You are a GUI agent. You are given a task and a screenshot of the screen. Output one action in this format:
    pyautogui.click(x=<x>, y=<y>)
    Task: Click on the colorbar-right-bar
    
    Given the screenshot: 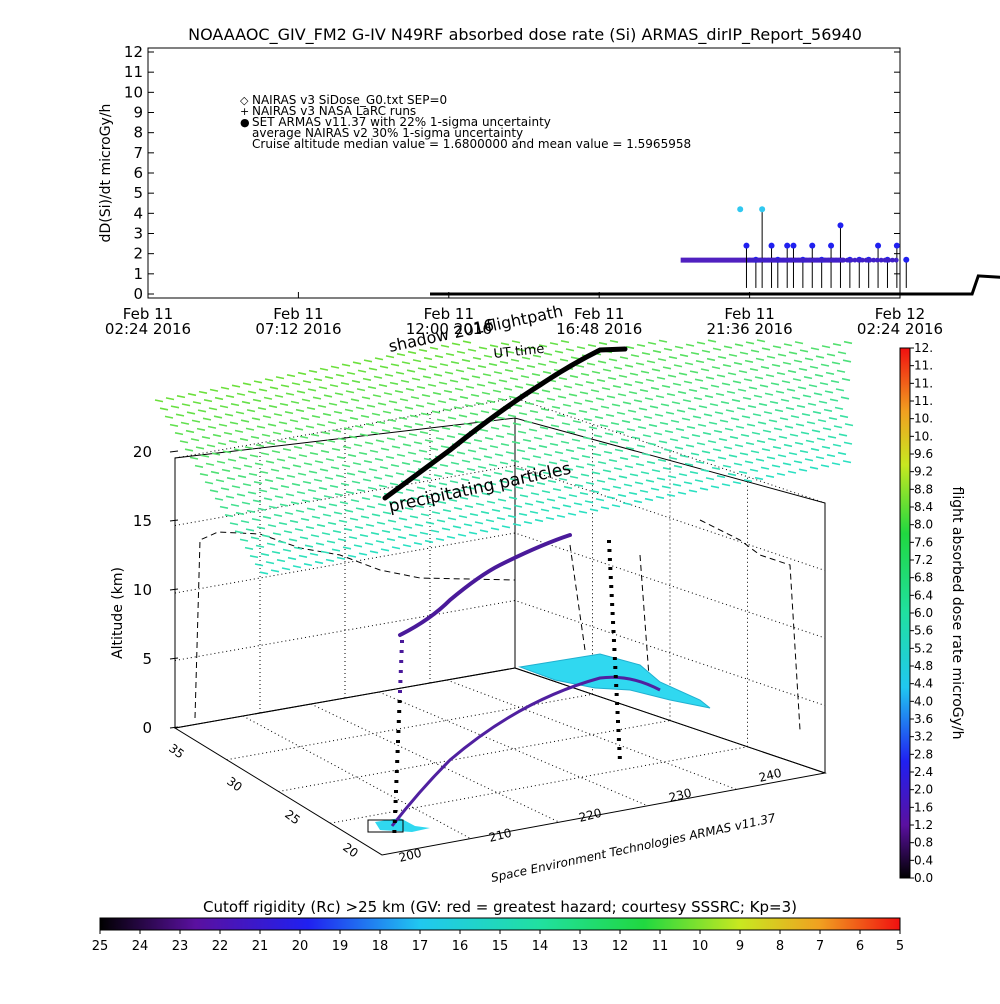 What is the action you would take?
    pyautogui.click(x=905, y=613)
    